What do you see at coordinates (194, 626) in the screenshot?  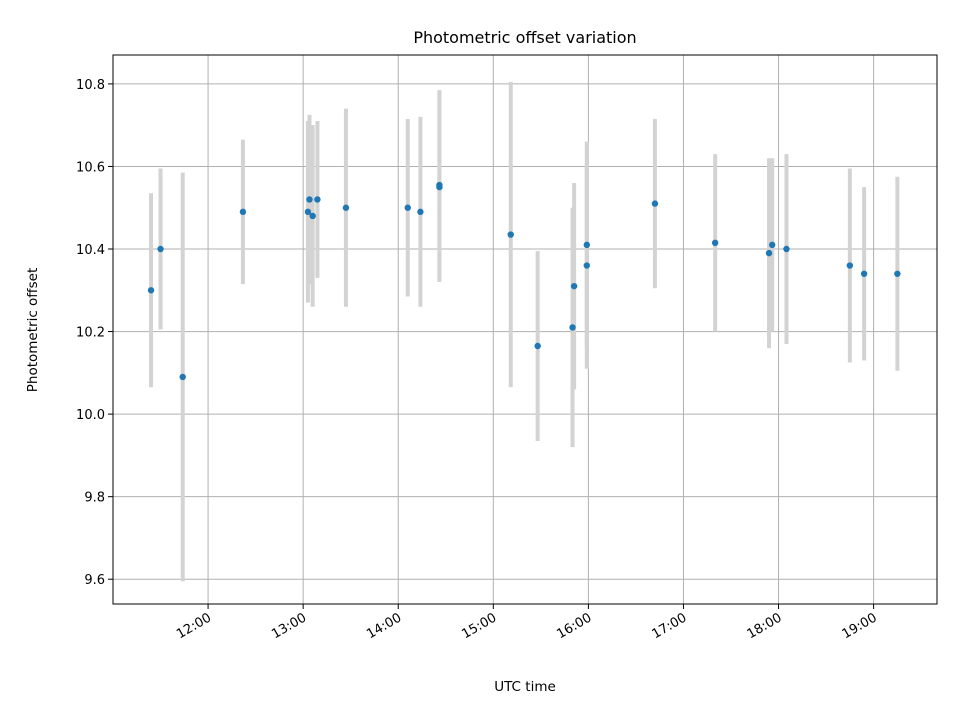 I see `x-tick-label: 12:00` at bounding box center [194, 626].